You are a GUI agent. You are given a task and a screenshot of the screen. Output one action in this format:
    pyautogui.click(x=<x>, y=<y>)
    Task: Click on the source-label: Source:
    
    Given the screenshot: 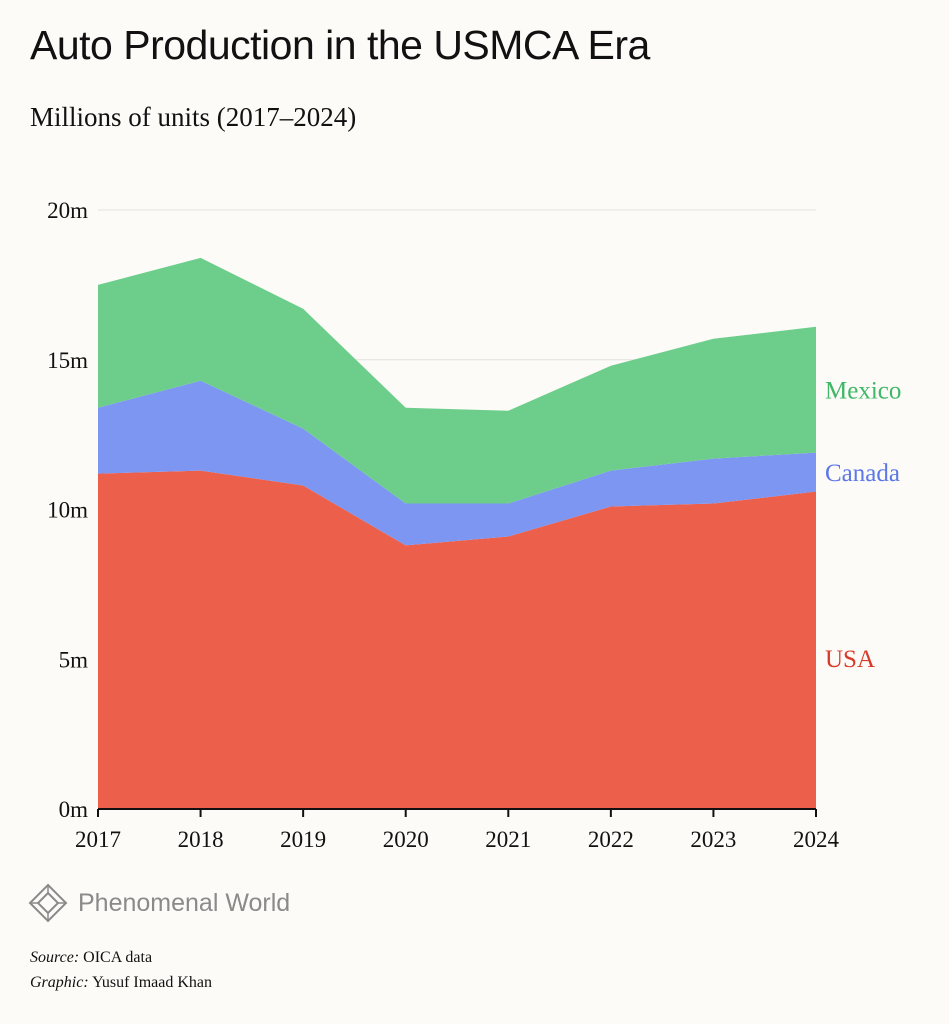 What is the action you would take?
    pyautogui.click(x=55, y=957)
    